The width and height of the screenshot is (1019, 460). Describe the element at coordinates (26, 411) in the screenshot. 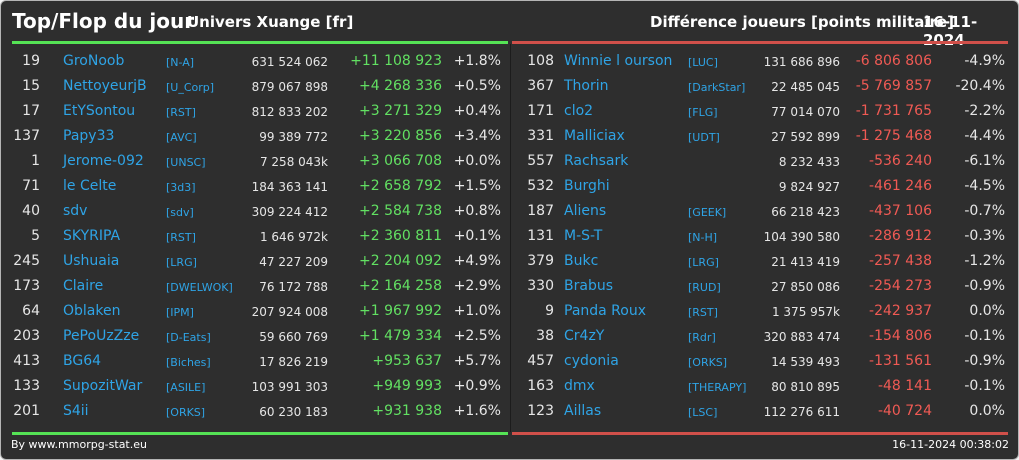

I see `player-rank: 201` at that location.